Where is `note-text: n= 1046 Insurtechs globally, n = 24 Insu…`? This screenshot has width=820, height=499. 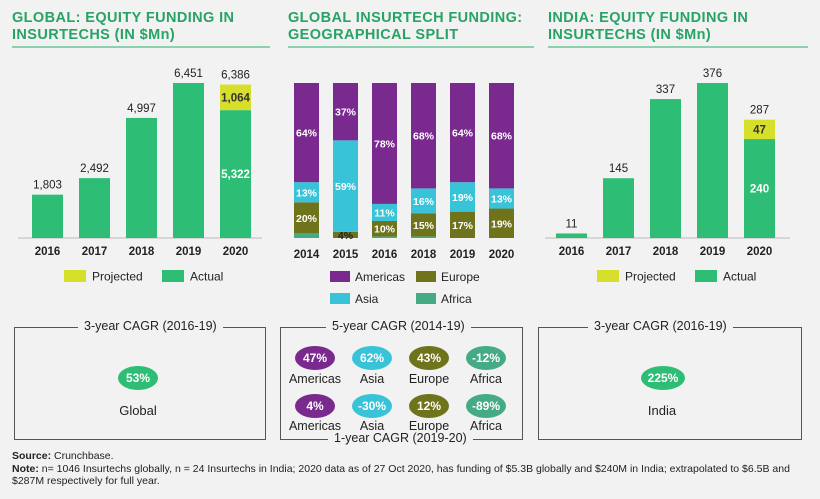
note-text: n= 1046 Insurtechs globally, n = 24 Insu… is located at coordinates (401, 475).